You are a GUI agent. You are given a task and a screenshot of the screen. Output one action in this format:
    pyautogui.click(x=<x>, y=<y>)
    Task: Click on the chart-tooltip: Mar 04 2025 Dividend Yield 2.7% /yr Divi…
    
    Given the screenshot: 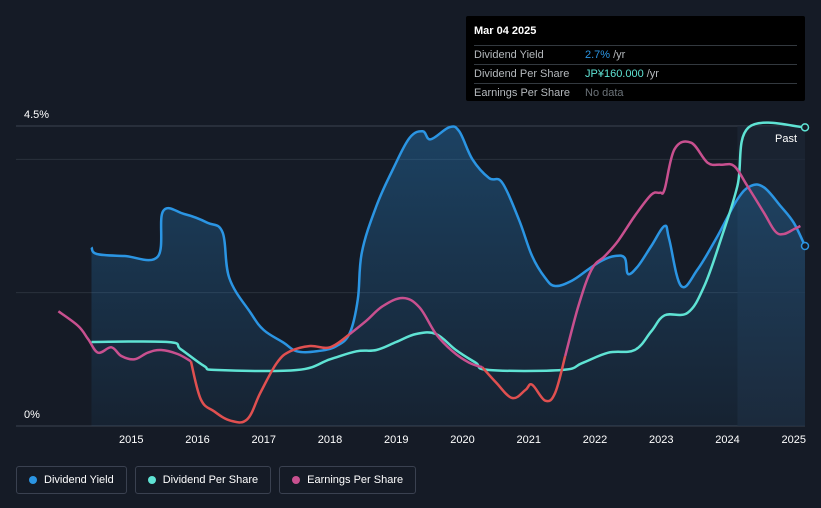 What is the action you would take?
    pyautogui.click(x=635, y=58)
    